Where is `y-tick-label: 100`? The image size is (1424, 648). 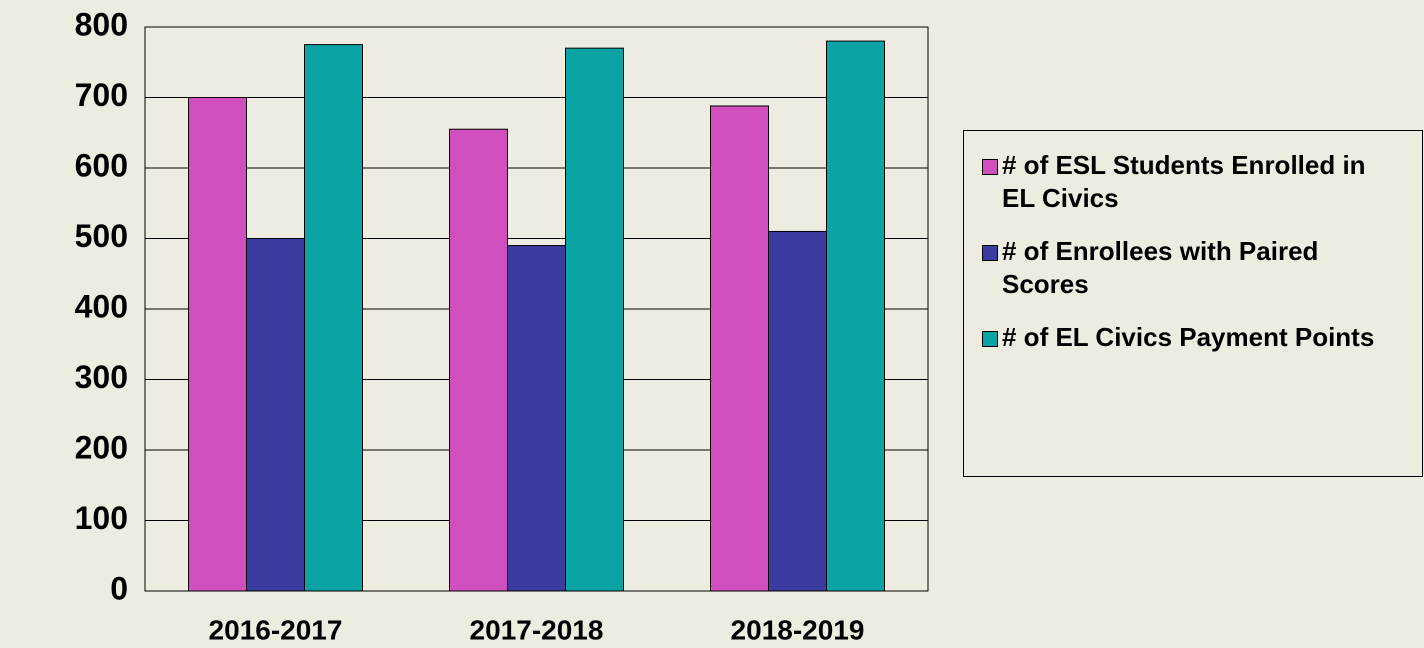
y-tick-label: 100 is located at coordinates (101, 518).